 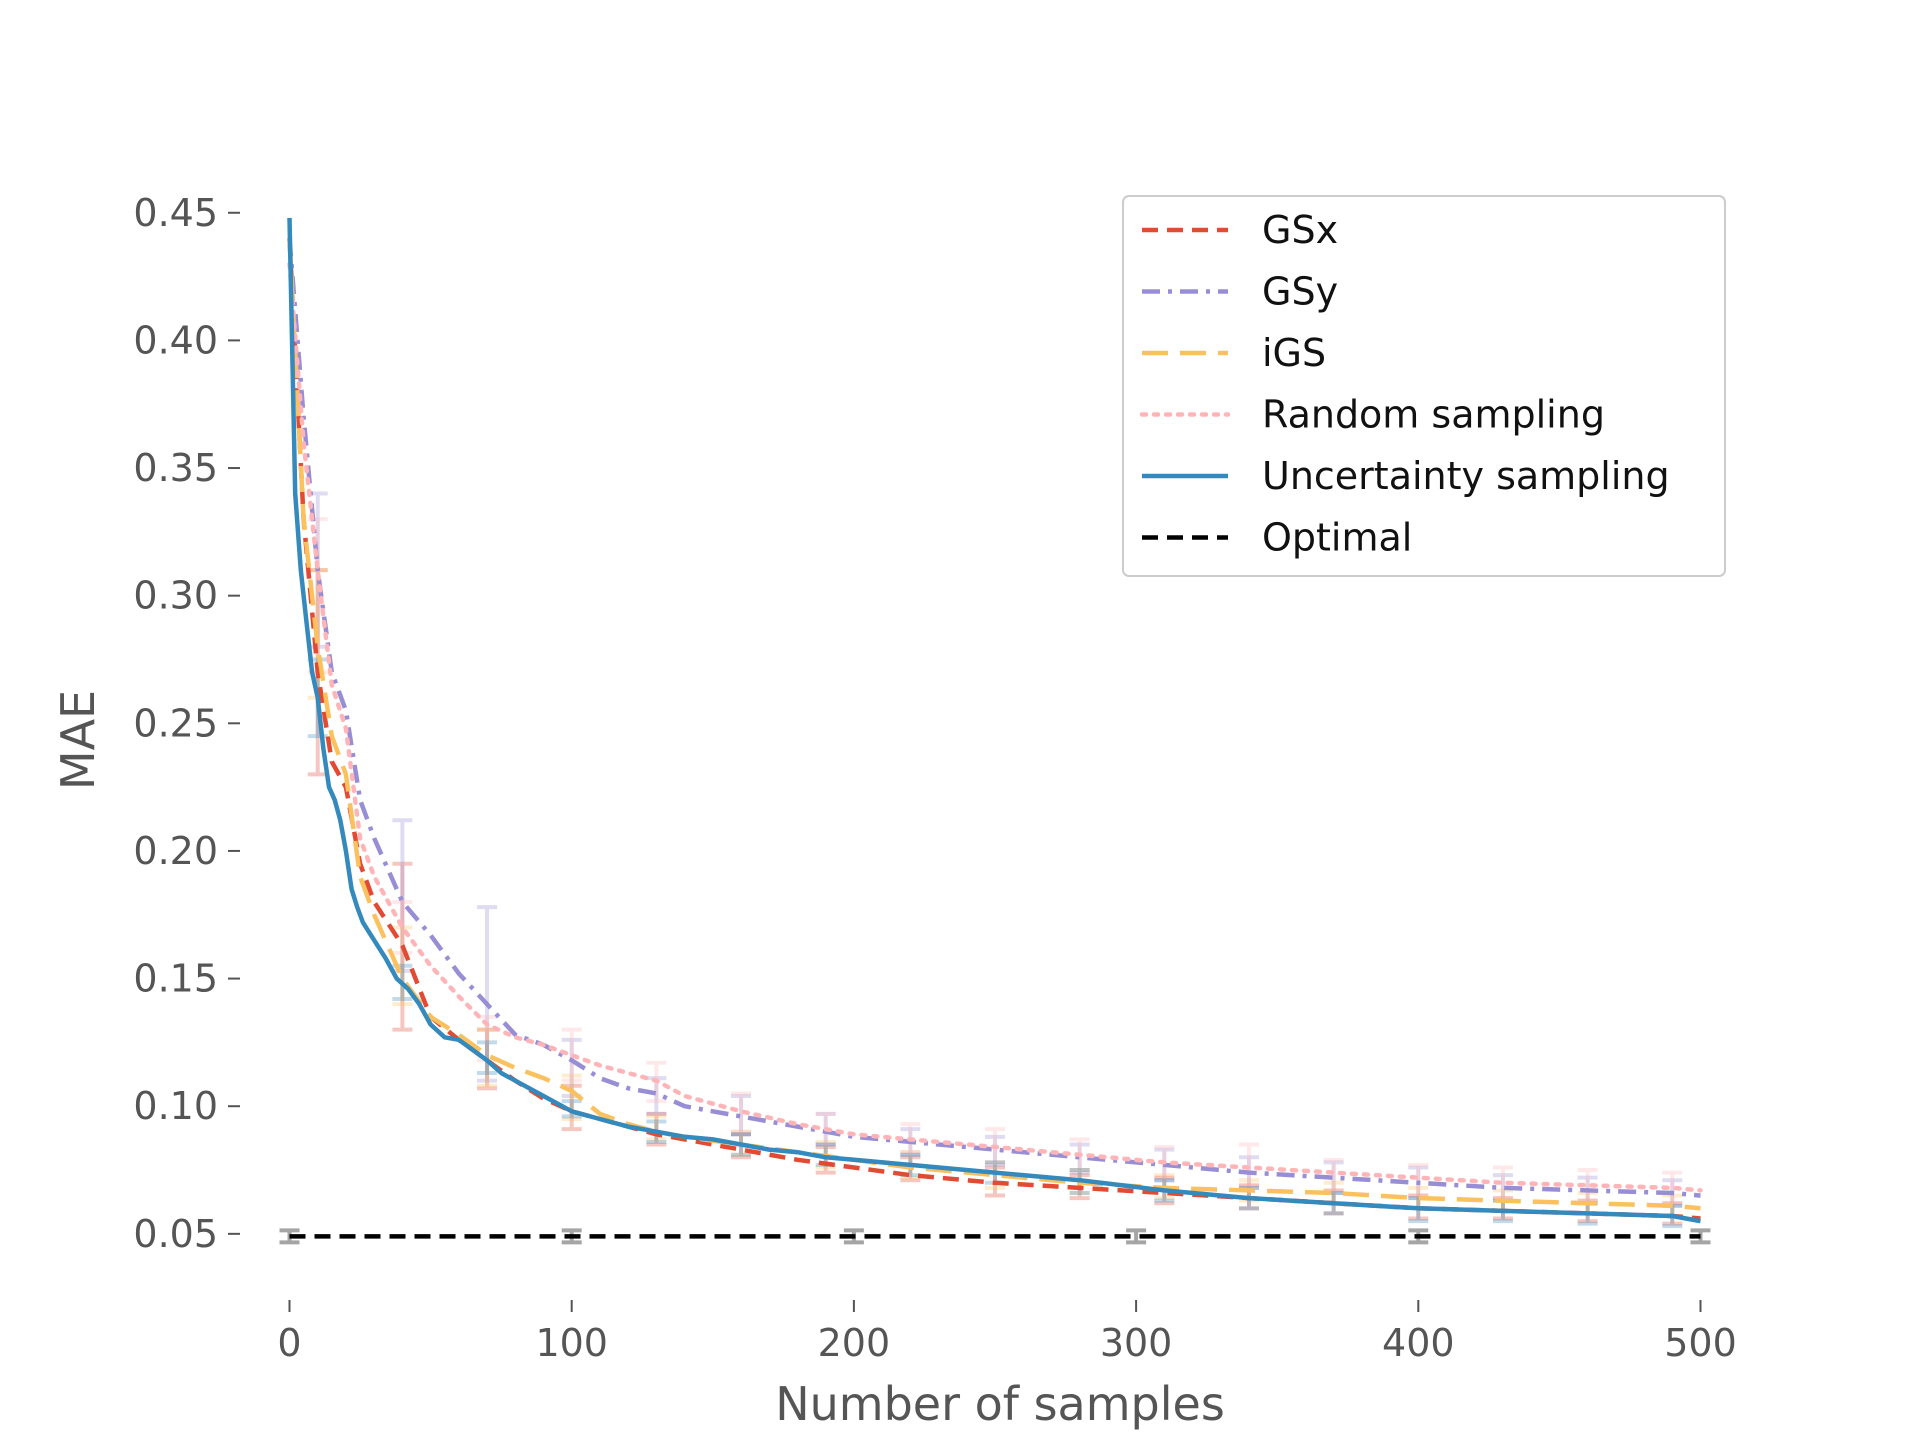 What do you see at coordinates (175, 468) in the screenshot?
I see `y-tick-label: 0.35` at bounding box center [175, 468].